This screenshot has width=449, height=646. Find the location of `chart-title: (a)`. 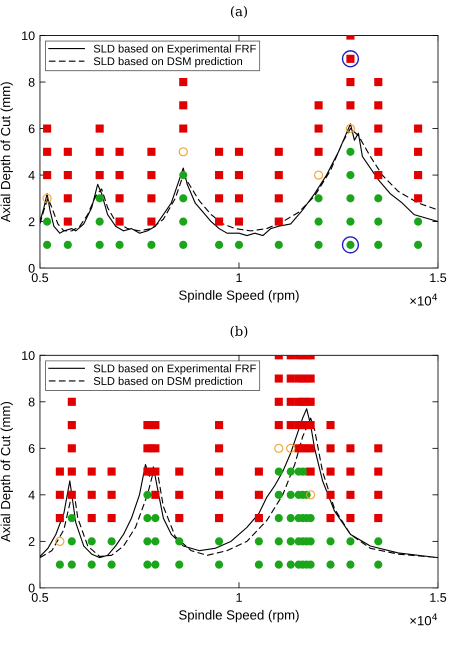

chart-title: (a) is located at coordinates (239, 12).